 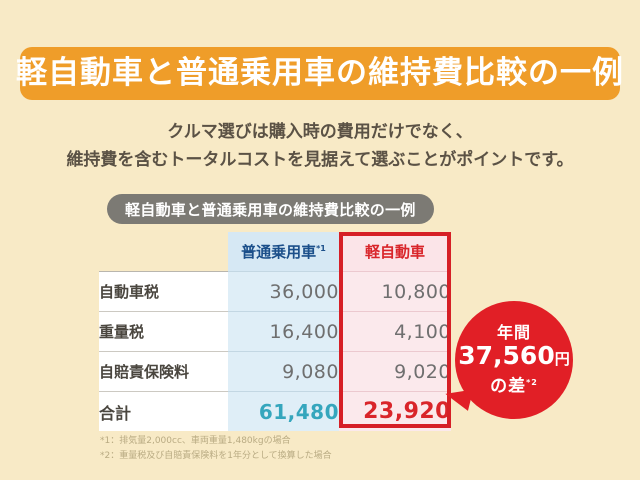 I want to click on bubble-period-label: 年間, so click(x=513, y=332).